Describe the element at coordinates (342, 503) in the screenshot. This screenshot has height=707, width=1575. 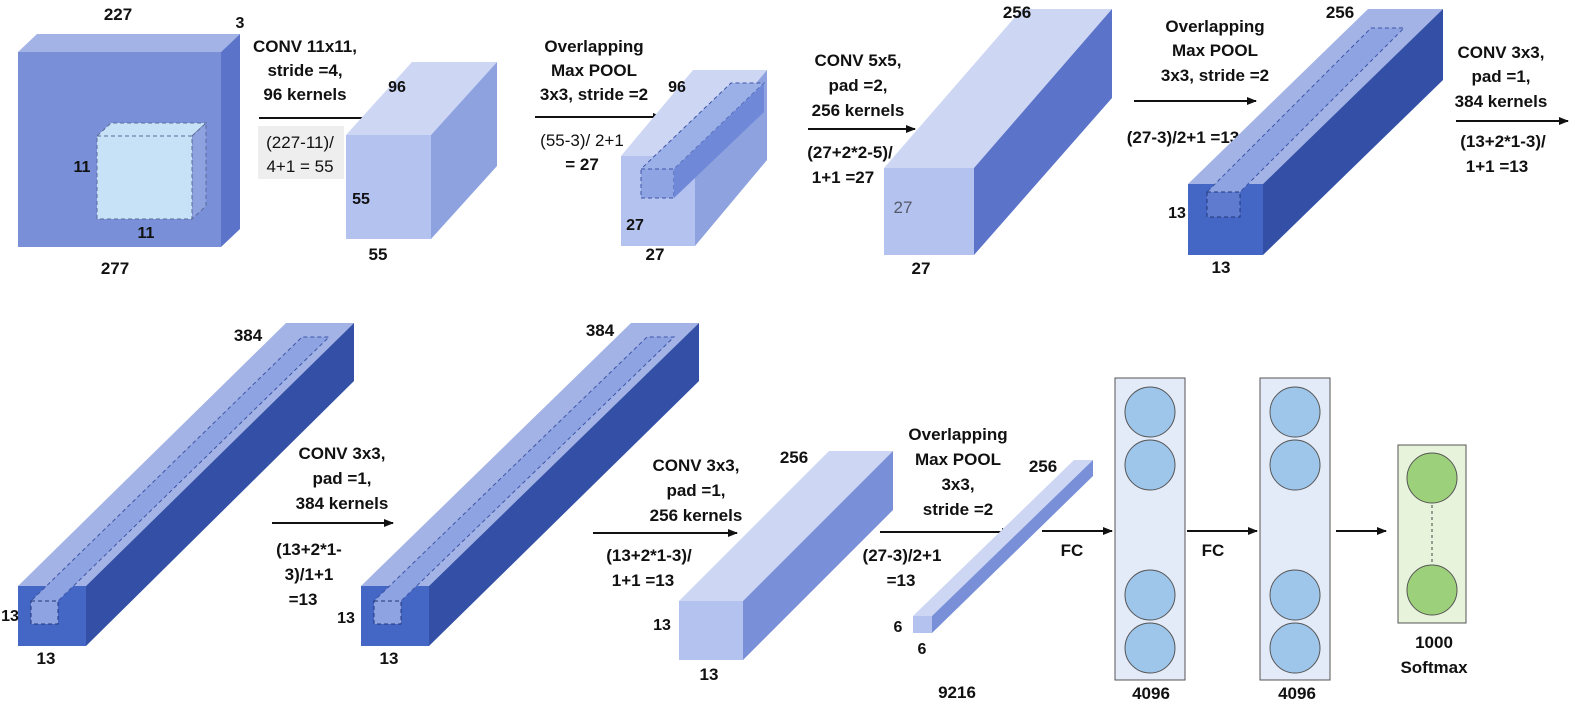
I see `conv4-line3: 384 kernels` at that location.